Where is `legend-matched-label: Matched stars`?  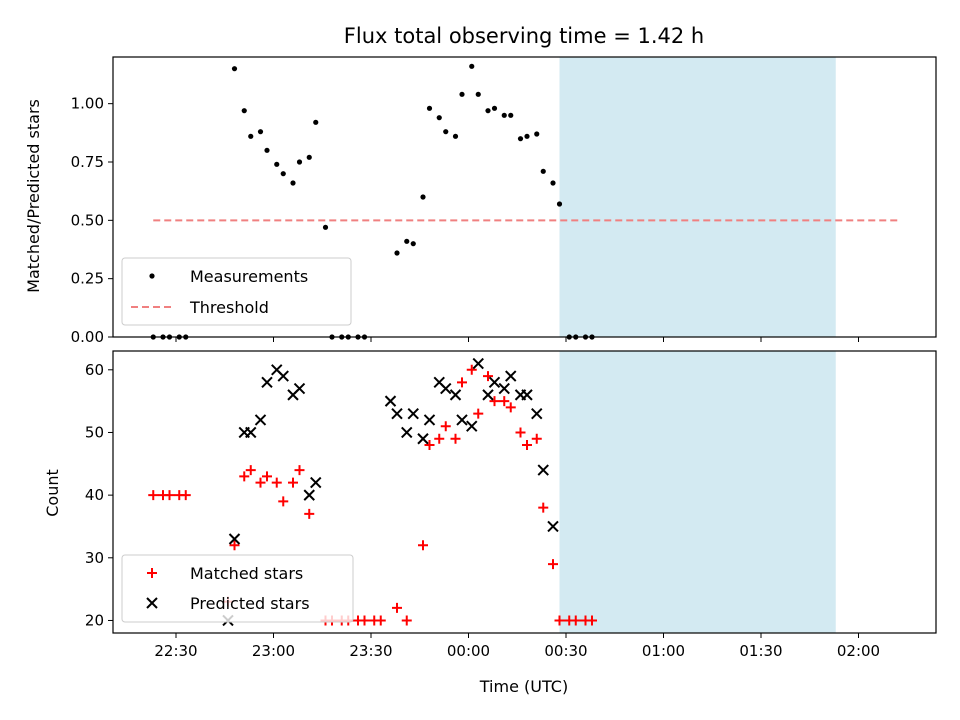
legend-matched-label: Matched stars is located at coordinates (246, 573).